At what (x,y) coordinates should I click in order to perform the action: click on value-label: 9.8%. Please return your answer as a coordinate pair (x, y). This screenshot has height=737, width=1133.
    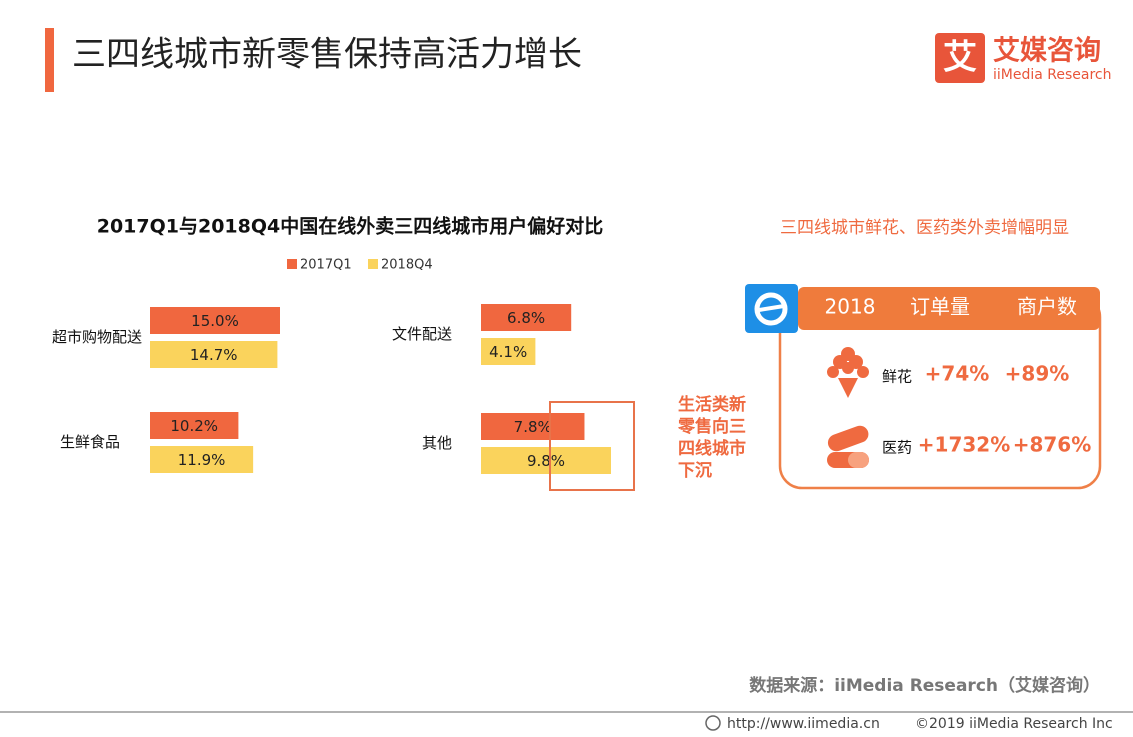
    Looking at the image, I should click on (546, 461).